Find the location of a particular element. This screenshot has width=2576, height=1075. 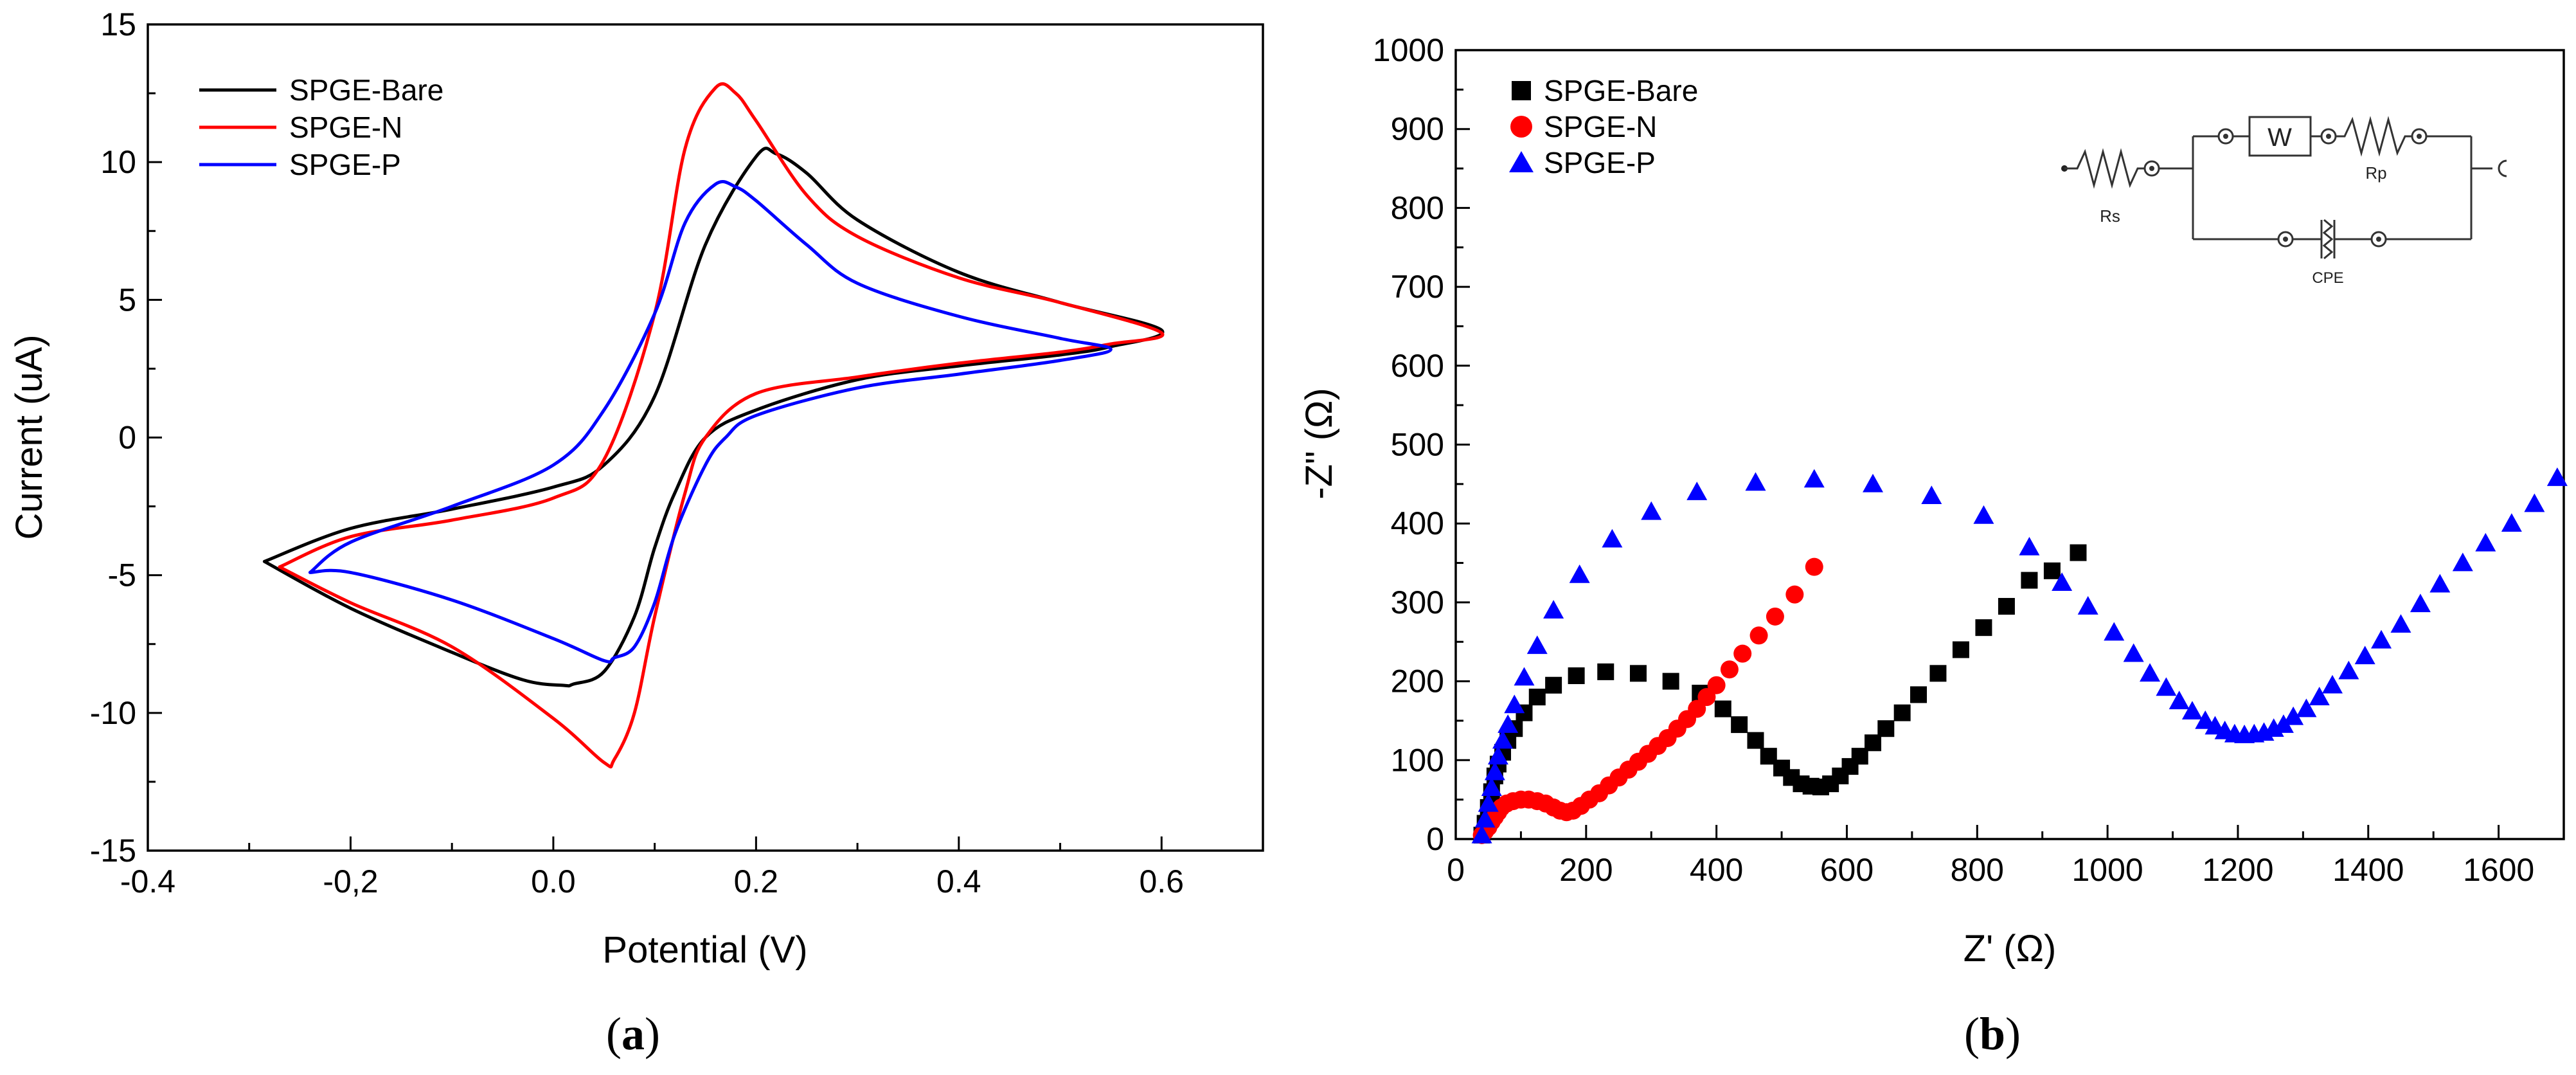

cv-y-tick-label: -5 is located at coordinates (122, 575).